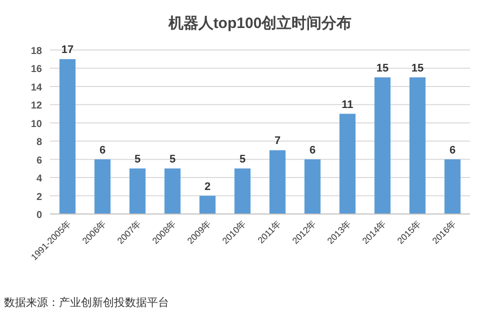 This screenshot has height=321, width=483. What do you see at coordinates (39, 179) in the screenshot?
I see `y-tick-label: 4` at bounding box center [39, 179].